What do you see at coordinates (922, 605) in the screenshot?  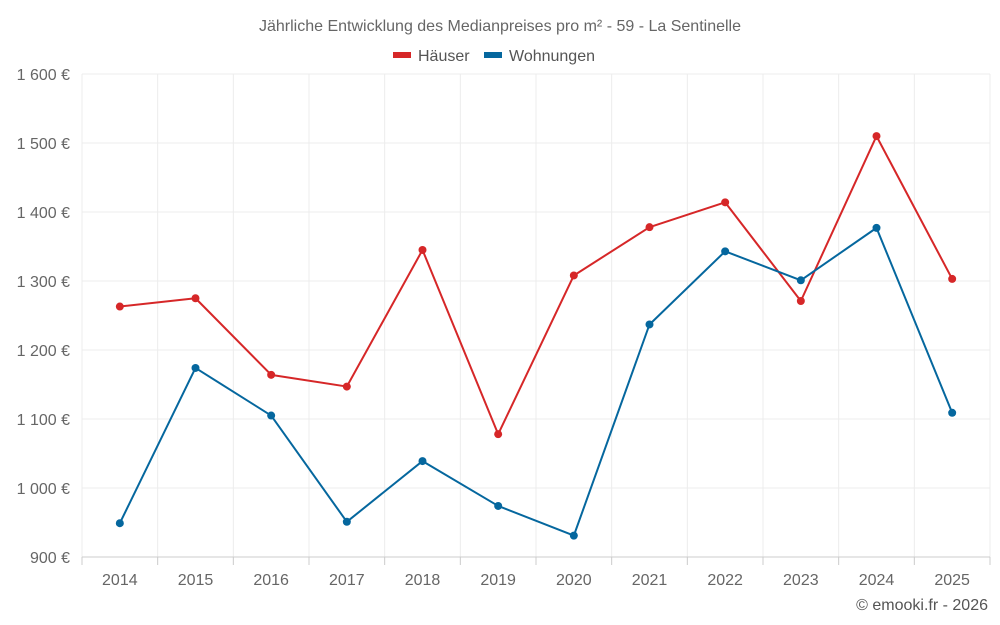 I see `copyright-credit: © emooki.fr - 2026` at bounding box center [922, 605].